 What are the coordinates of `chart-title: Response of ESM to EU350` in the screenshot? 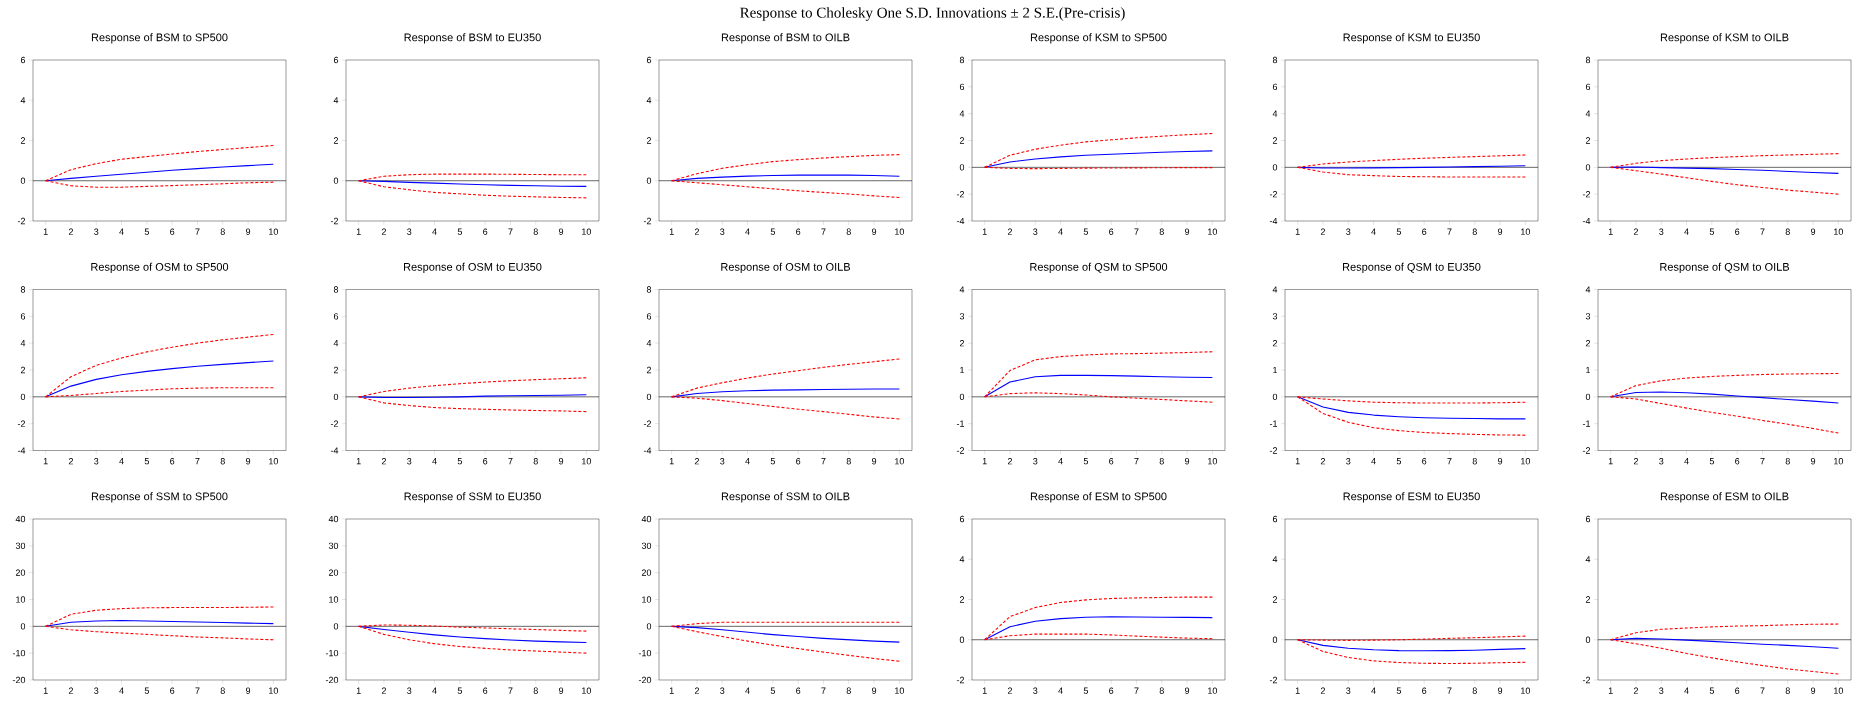 It's located at (1411, 497).